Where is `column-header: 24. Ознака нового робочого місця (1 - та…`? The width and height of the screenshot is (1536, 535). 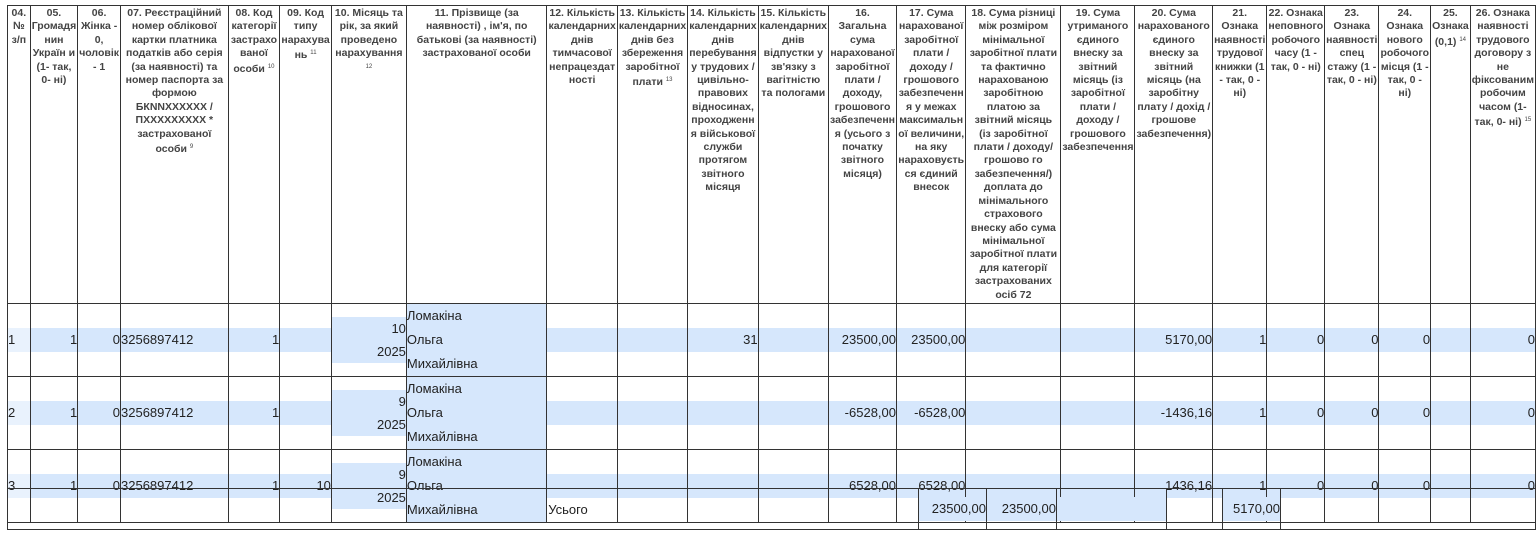
column-header: 24. Ознака нового робочого місця (1 - та… is located at coordinates (1405, 154).